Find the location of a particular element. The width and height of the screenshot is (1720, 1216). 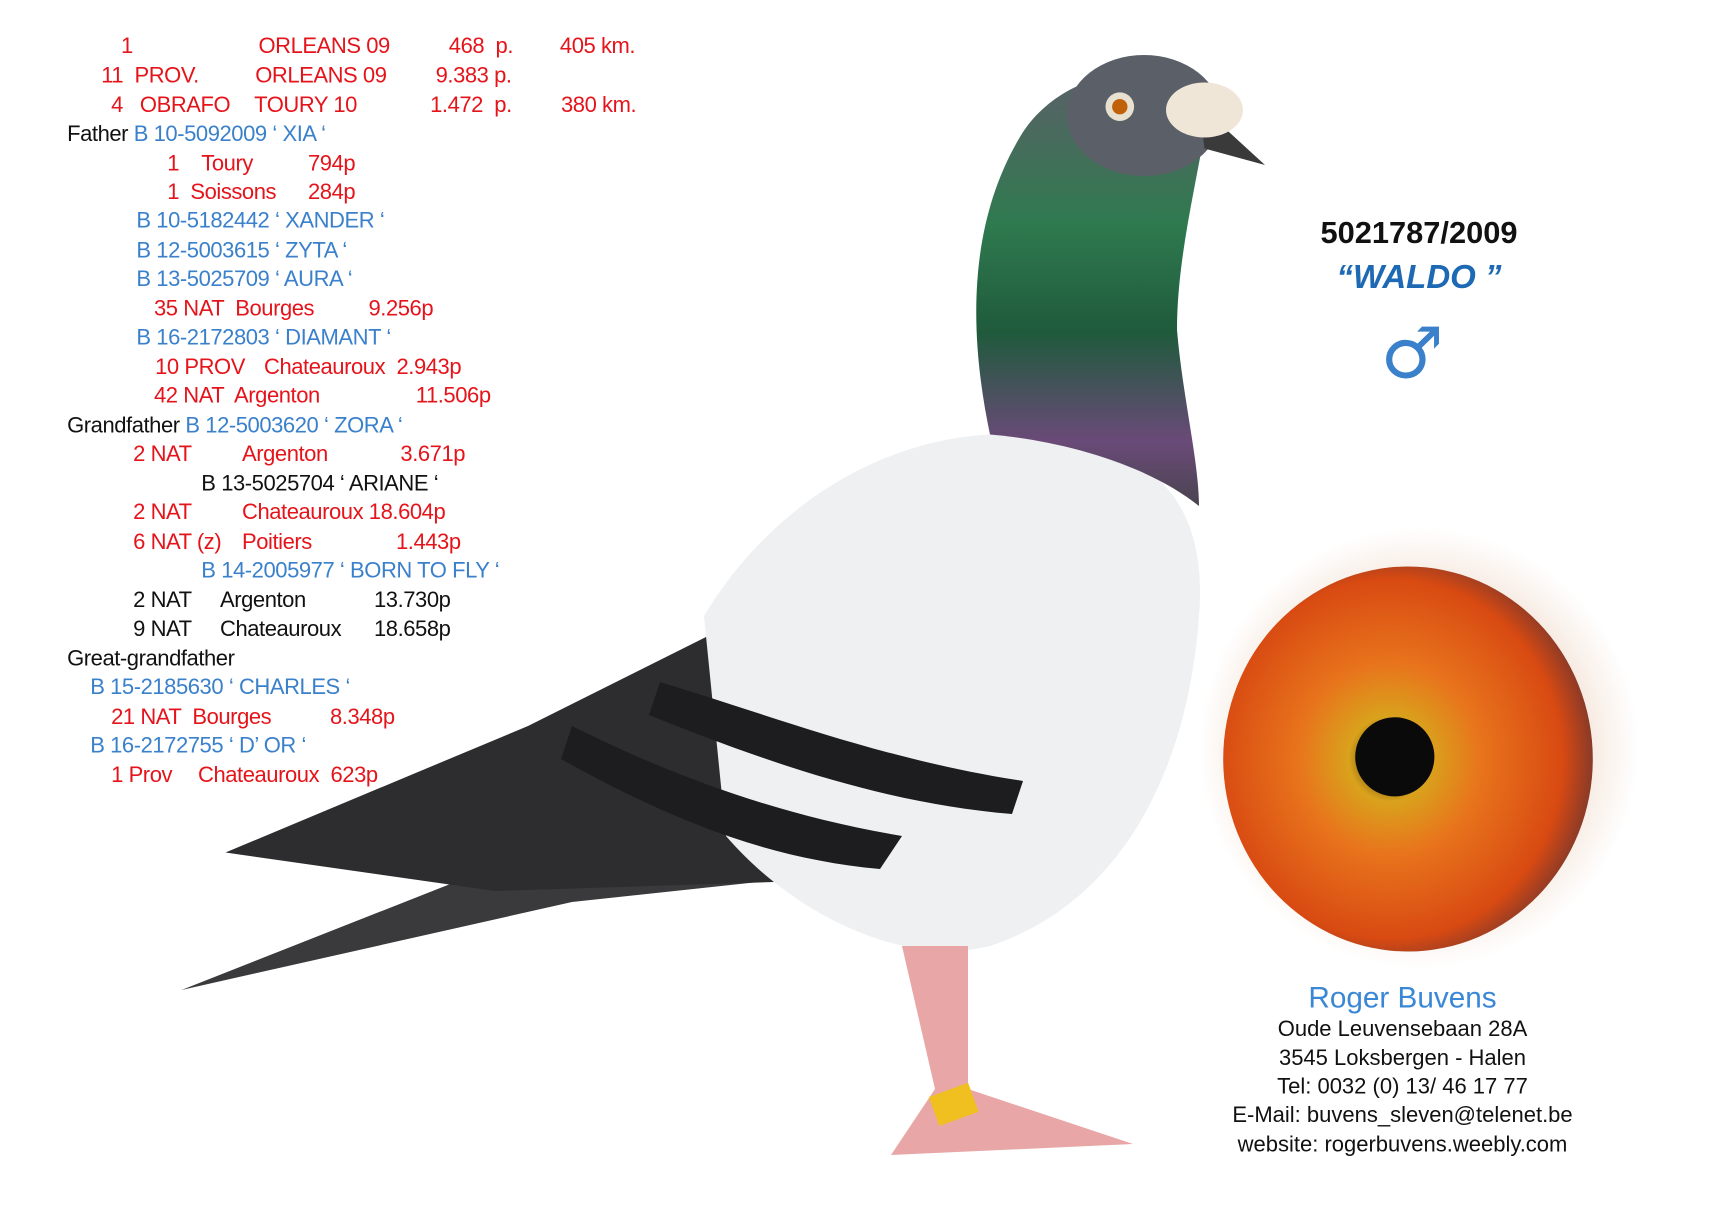

pigeon-cere is located at coordinates (1204, 110).